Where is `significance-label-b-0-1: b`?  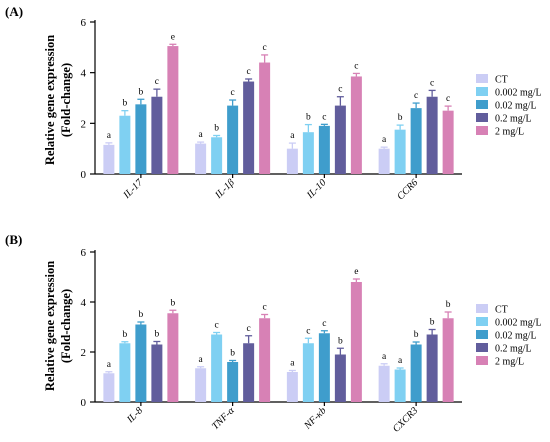 significance-label-b-0-1: b is located at coordinates (125, 335).